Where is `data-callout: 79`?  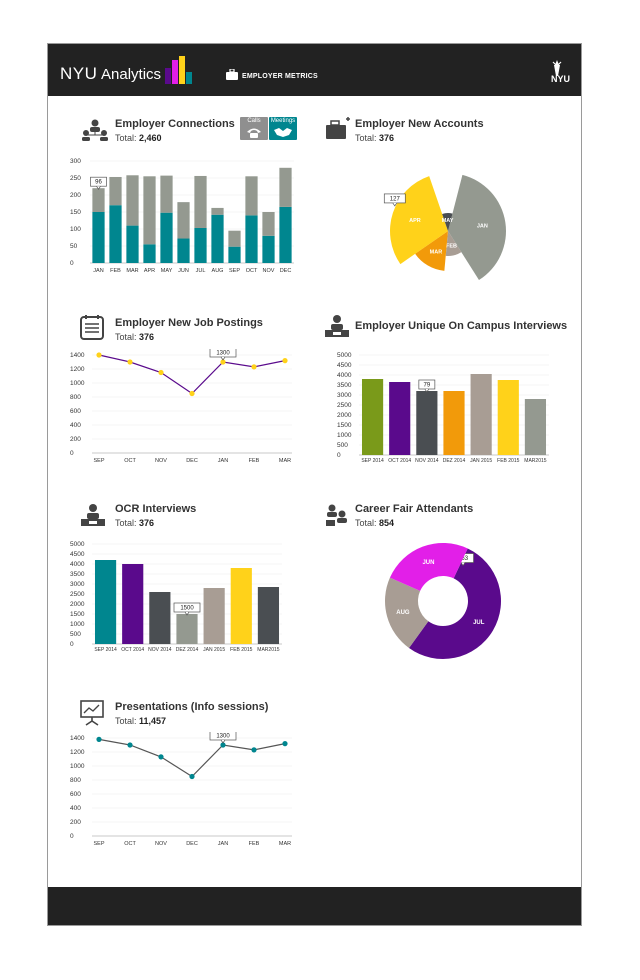 data-callout: 79 is located at coordinates (427, 386).